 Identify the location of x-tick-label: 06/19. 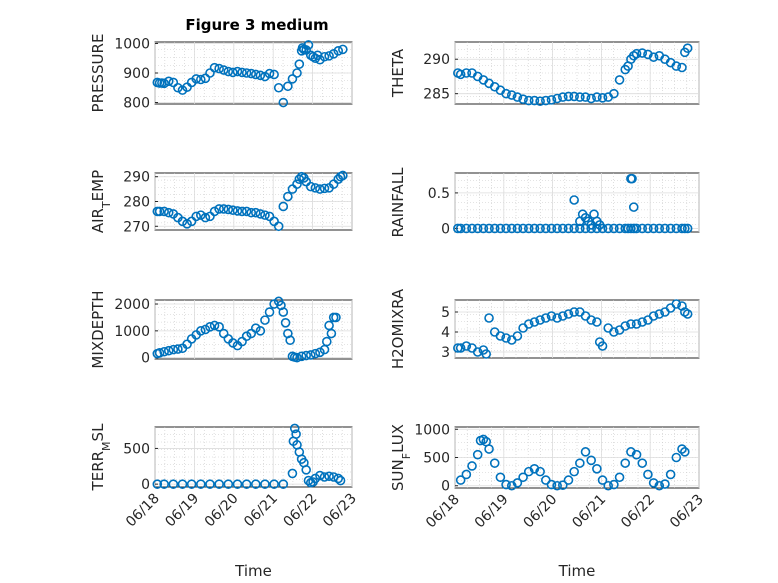
(182, 511).